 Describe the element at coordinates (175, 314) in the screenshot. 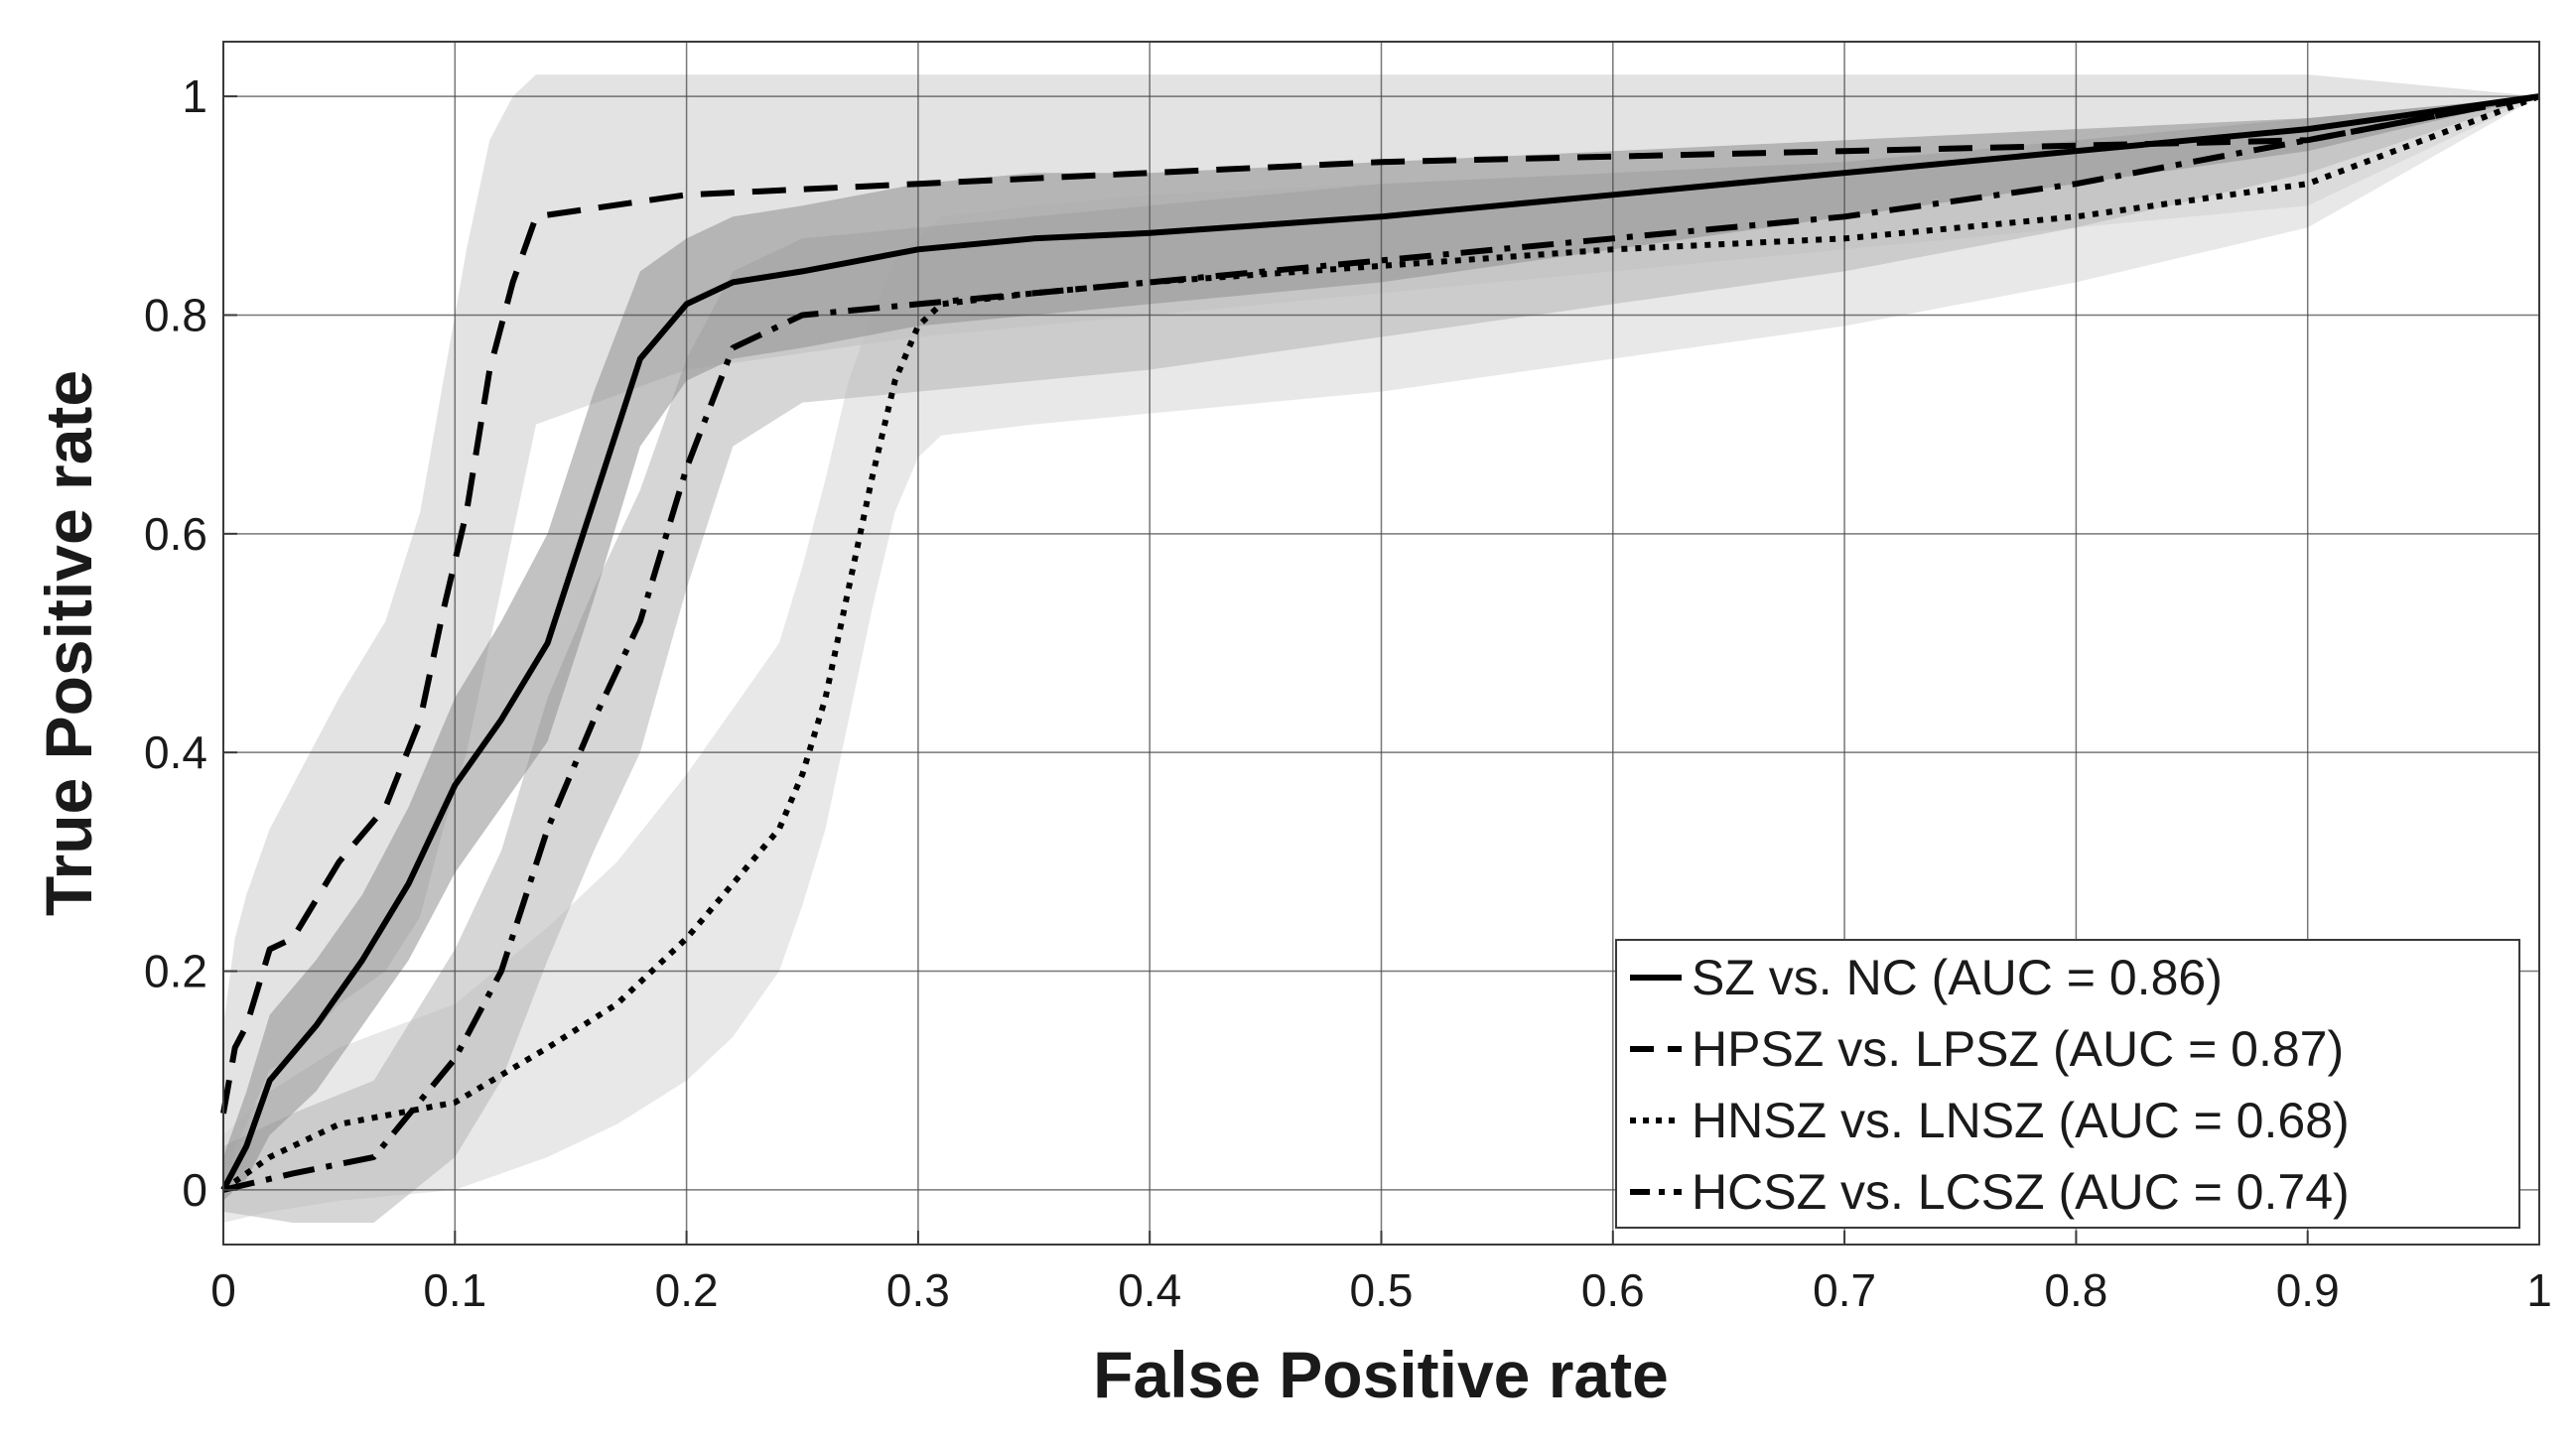

I see `y-tick-label-4: 0.8` at that location.